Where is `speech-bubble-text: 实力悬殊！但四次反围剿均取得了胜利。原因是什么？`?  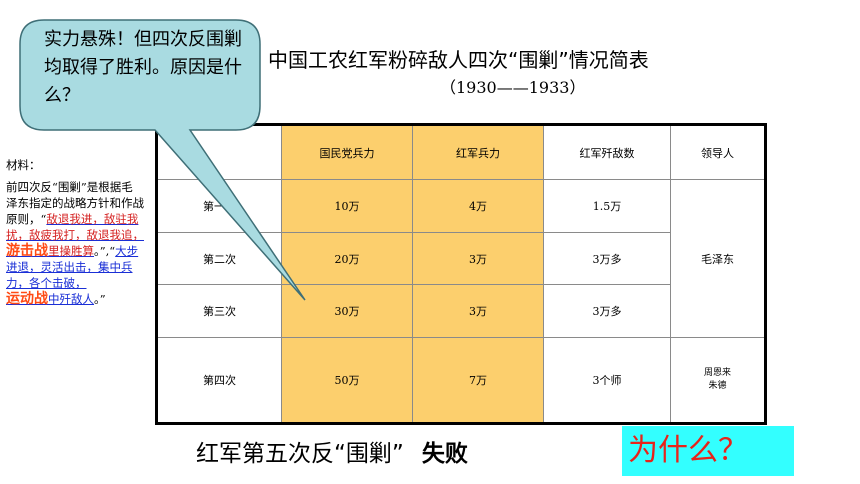
speech-bubble-text: 实力悬殊！但四次反围剿均取得了胜利。原因是什么？ is located at coordinates (143, 67).